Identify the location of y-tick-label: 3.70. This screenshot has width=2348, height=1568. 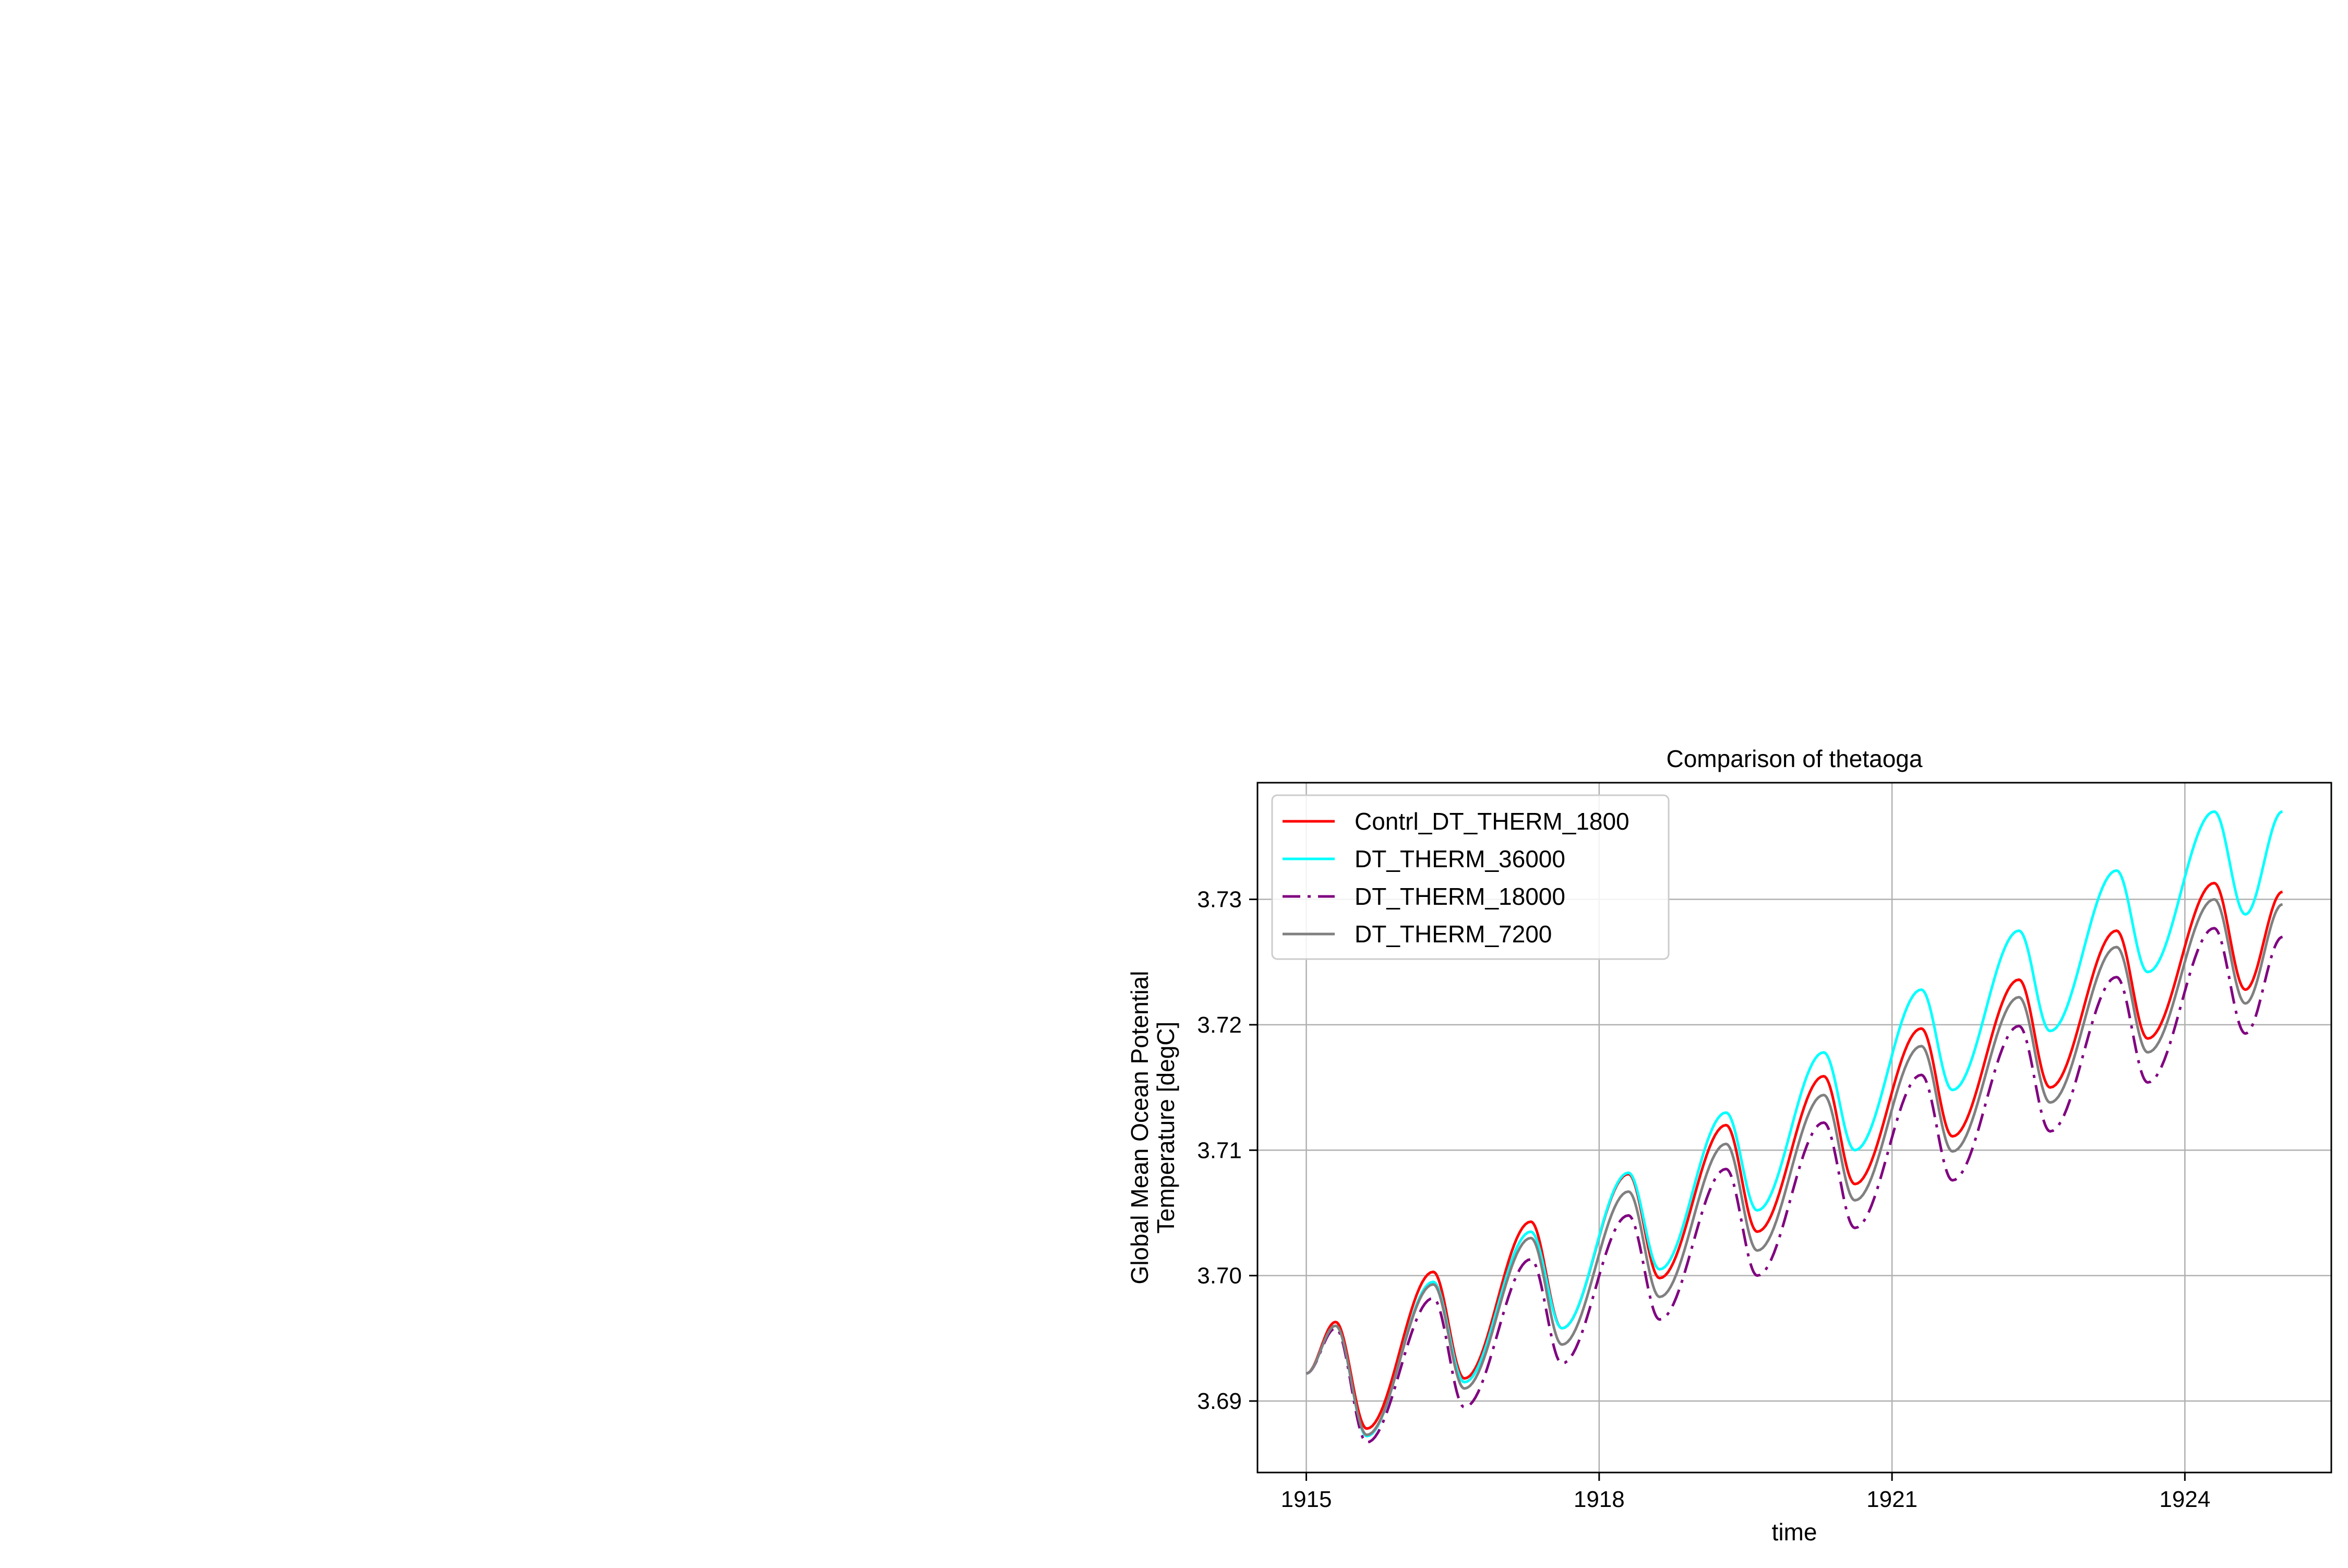
(1220, 1276).